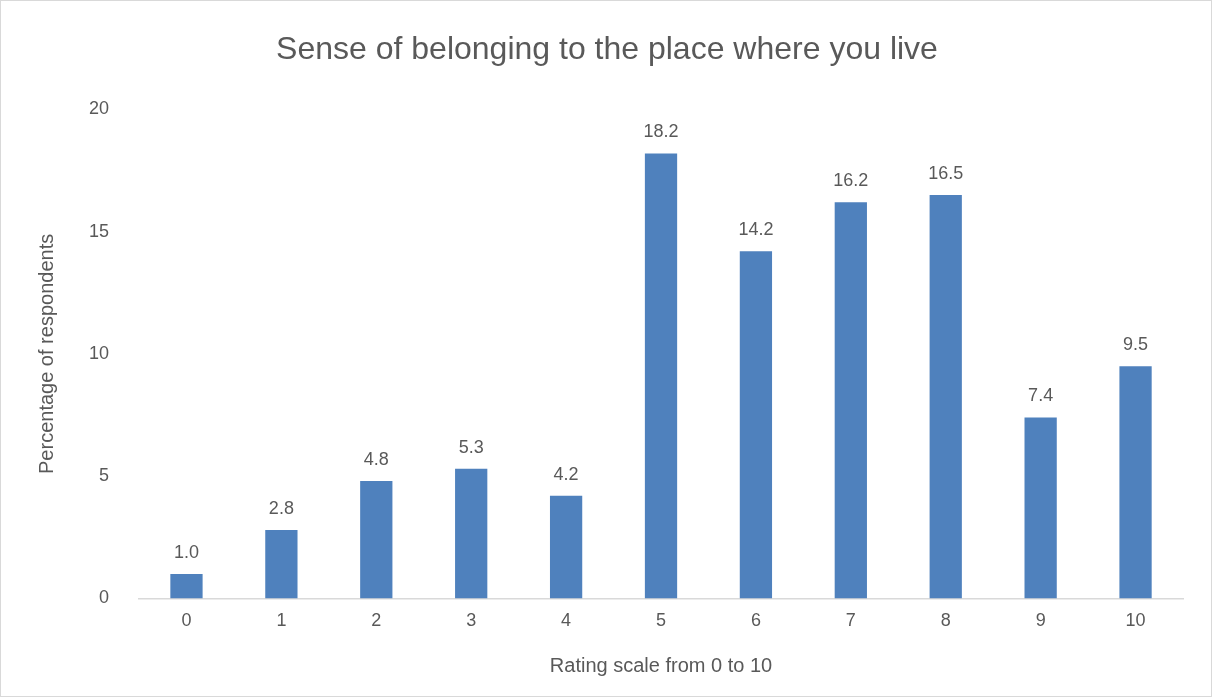 Image resolution: width=1212 pixels, height=697 pixels. What do you see at coordinates (104, 597) in the screenshot?
I see `y-tick-label: 0` at bounding box center [104, 597].